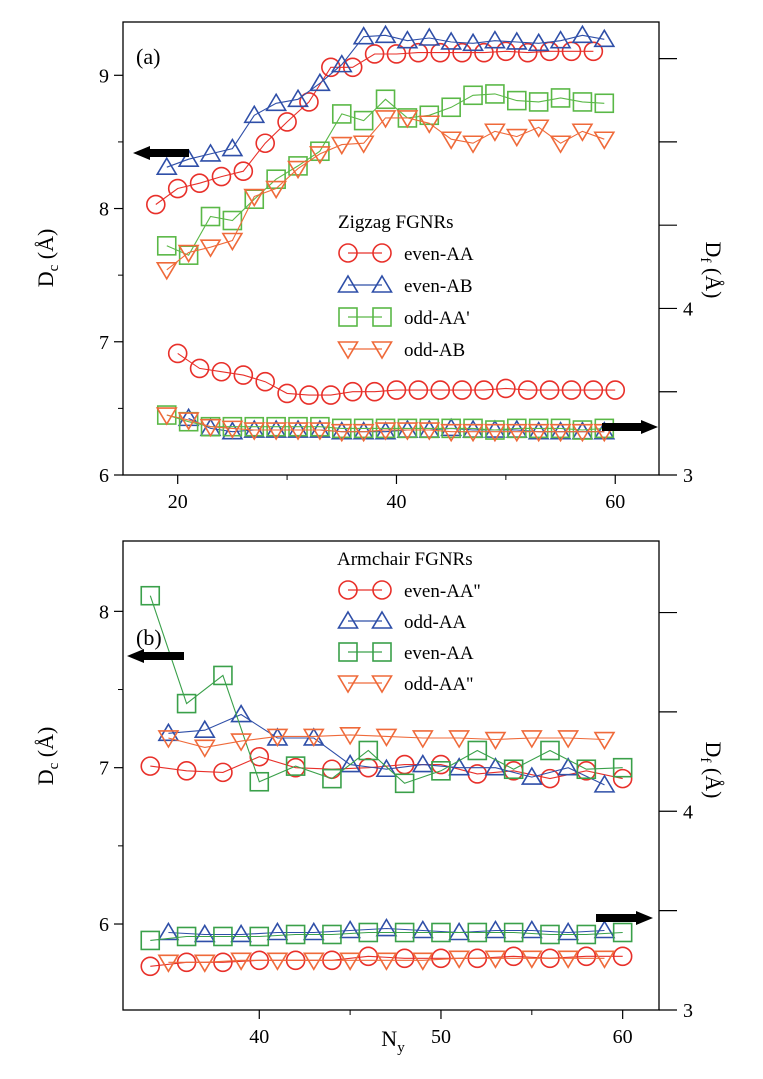  What do you see at coordinates (711, 270) in the screenshot?
I see `y-axis-title-right-a: Df (Å)` at bounding box center [711, 270].